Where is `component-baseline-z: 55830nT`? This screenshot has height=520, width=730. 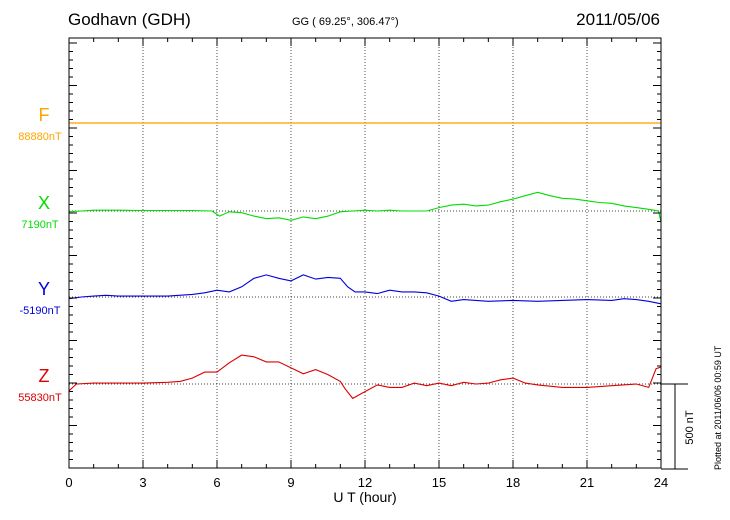 component-baseline-z: 55830nT is located at coordinates (40, 398).